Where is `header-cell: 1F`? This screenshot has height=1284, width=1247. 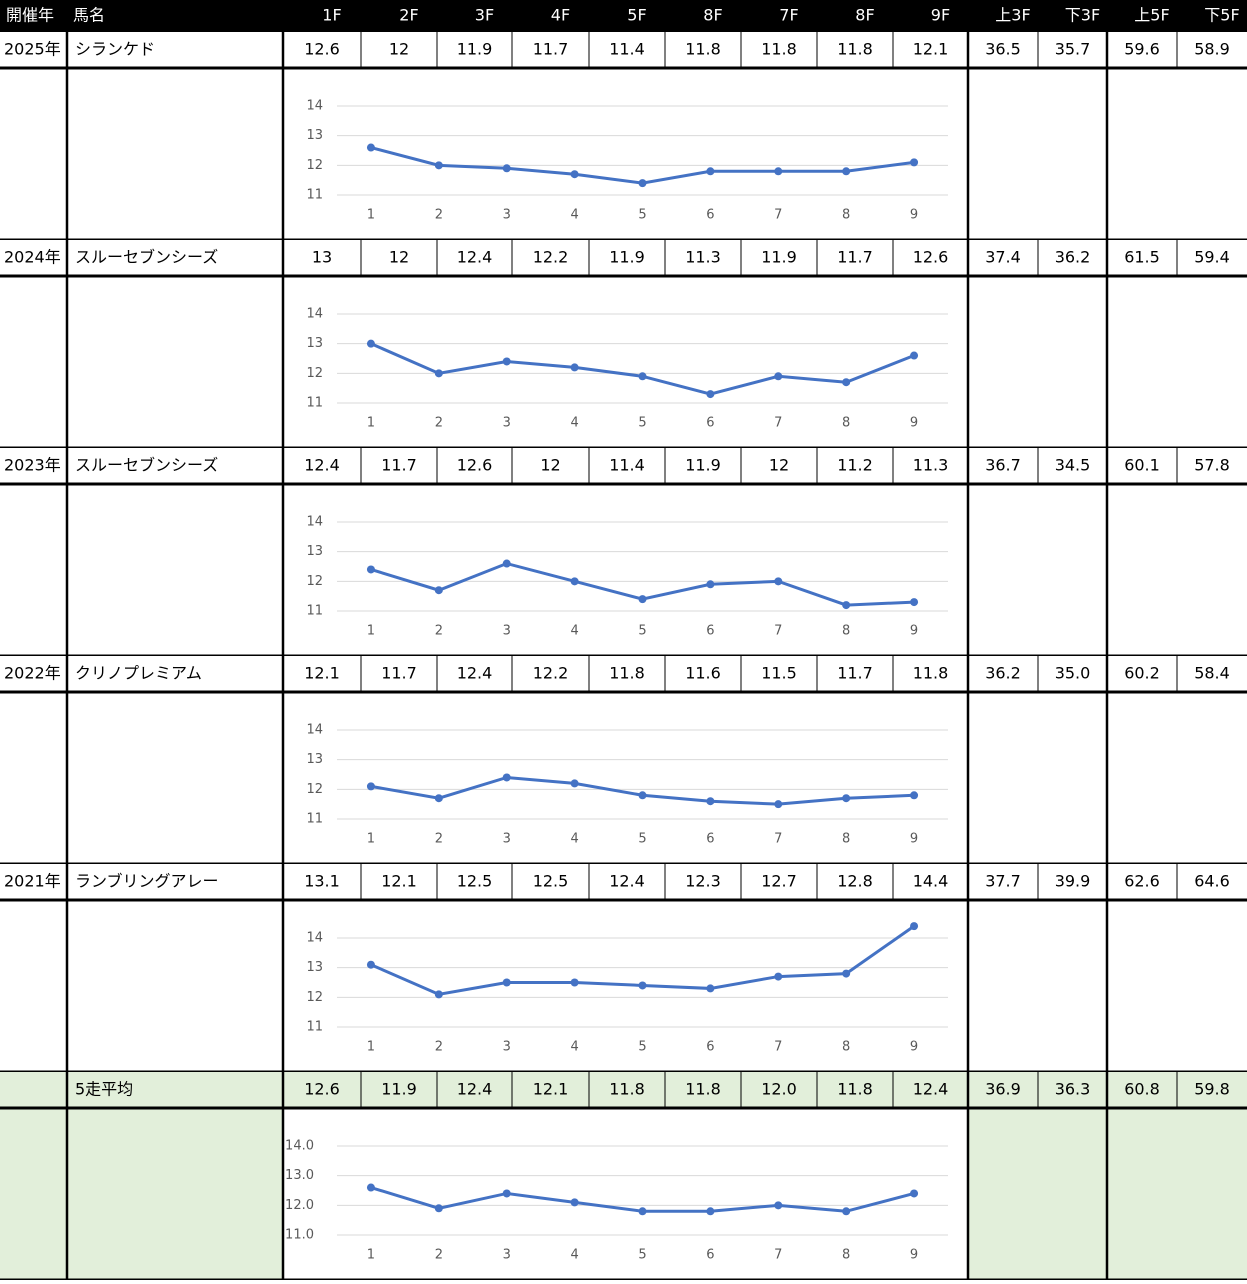 header-cell: 1F is located at coordinates (331, 15).